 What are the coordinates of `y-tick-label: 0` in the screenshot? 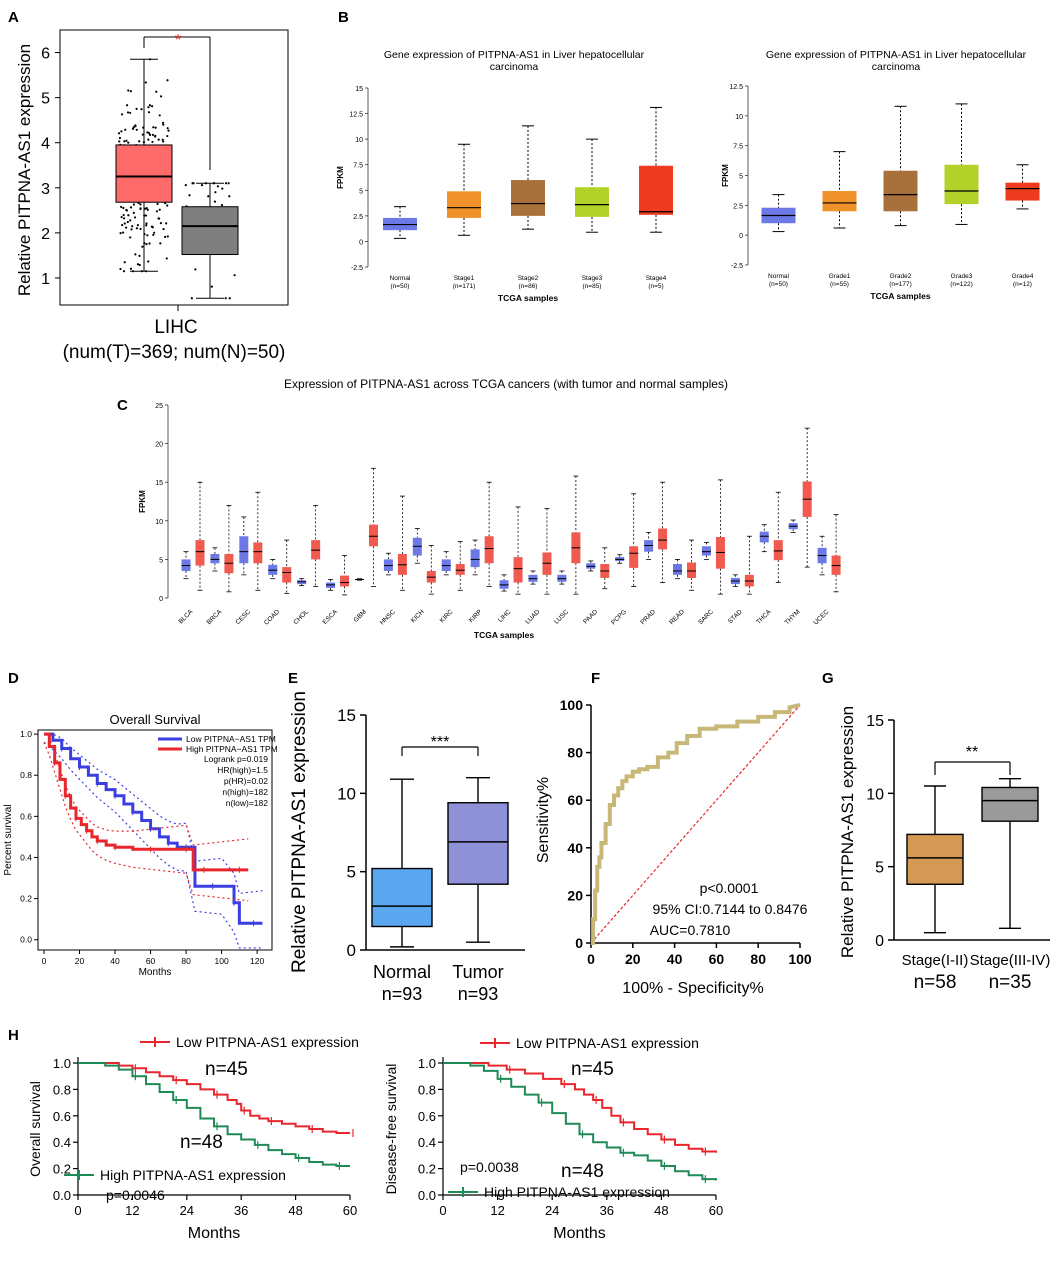 It's located at (741, 236).